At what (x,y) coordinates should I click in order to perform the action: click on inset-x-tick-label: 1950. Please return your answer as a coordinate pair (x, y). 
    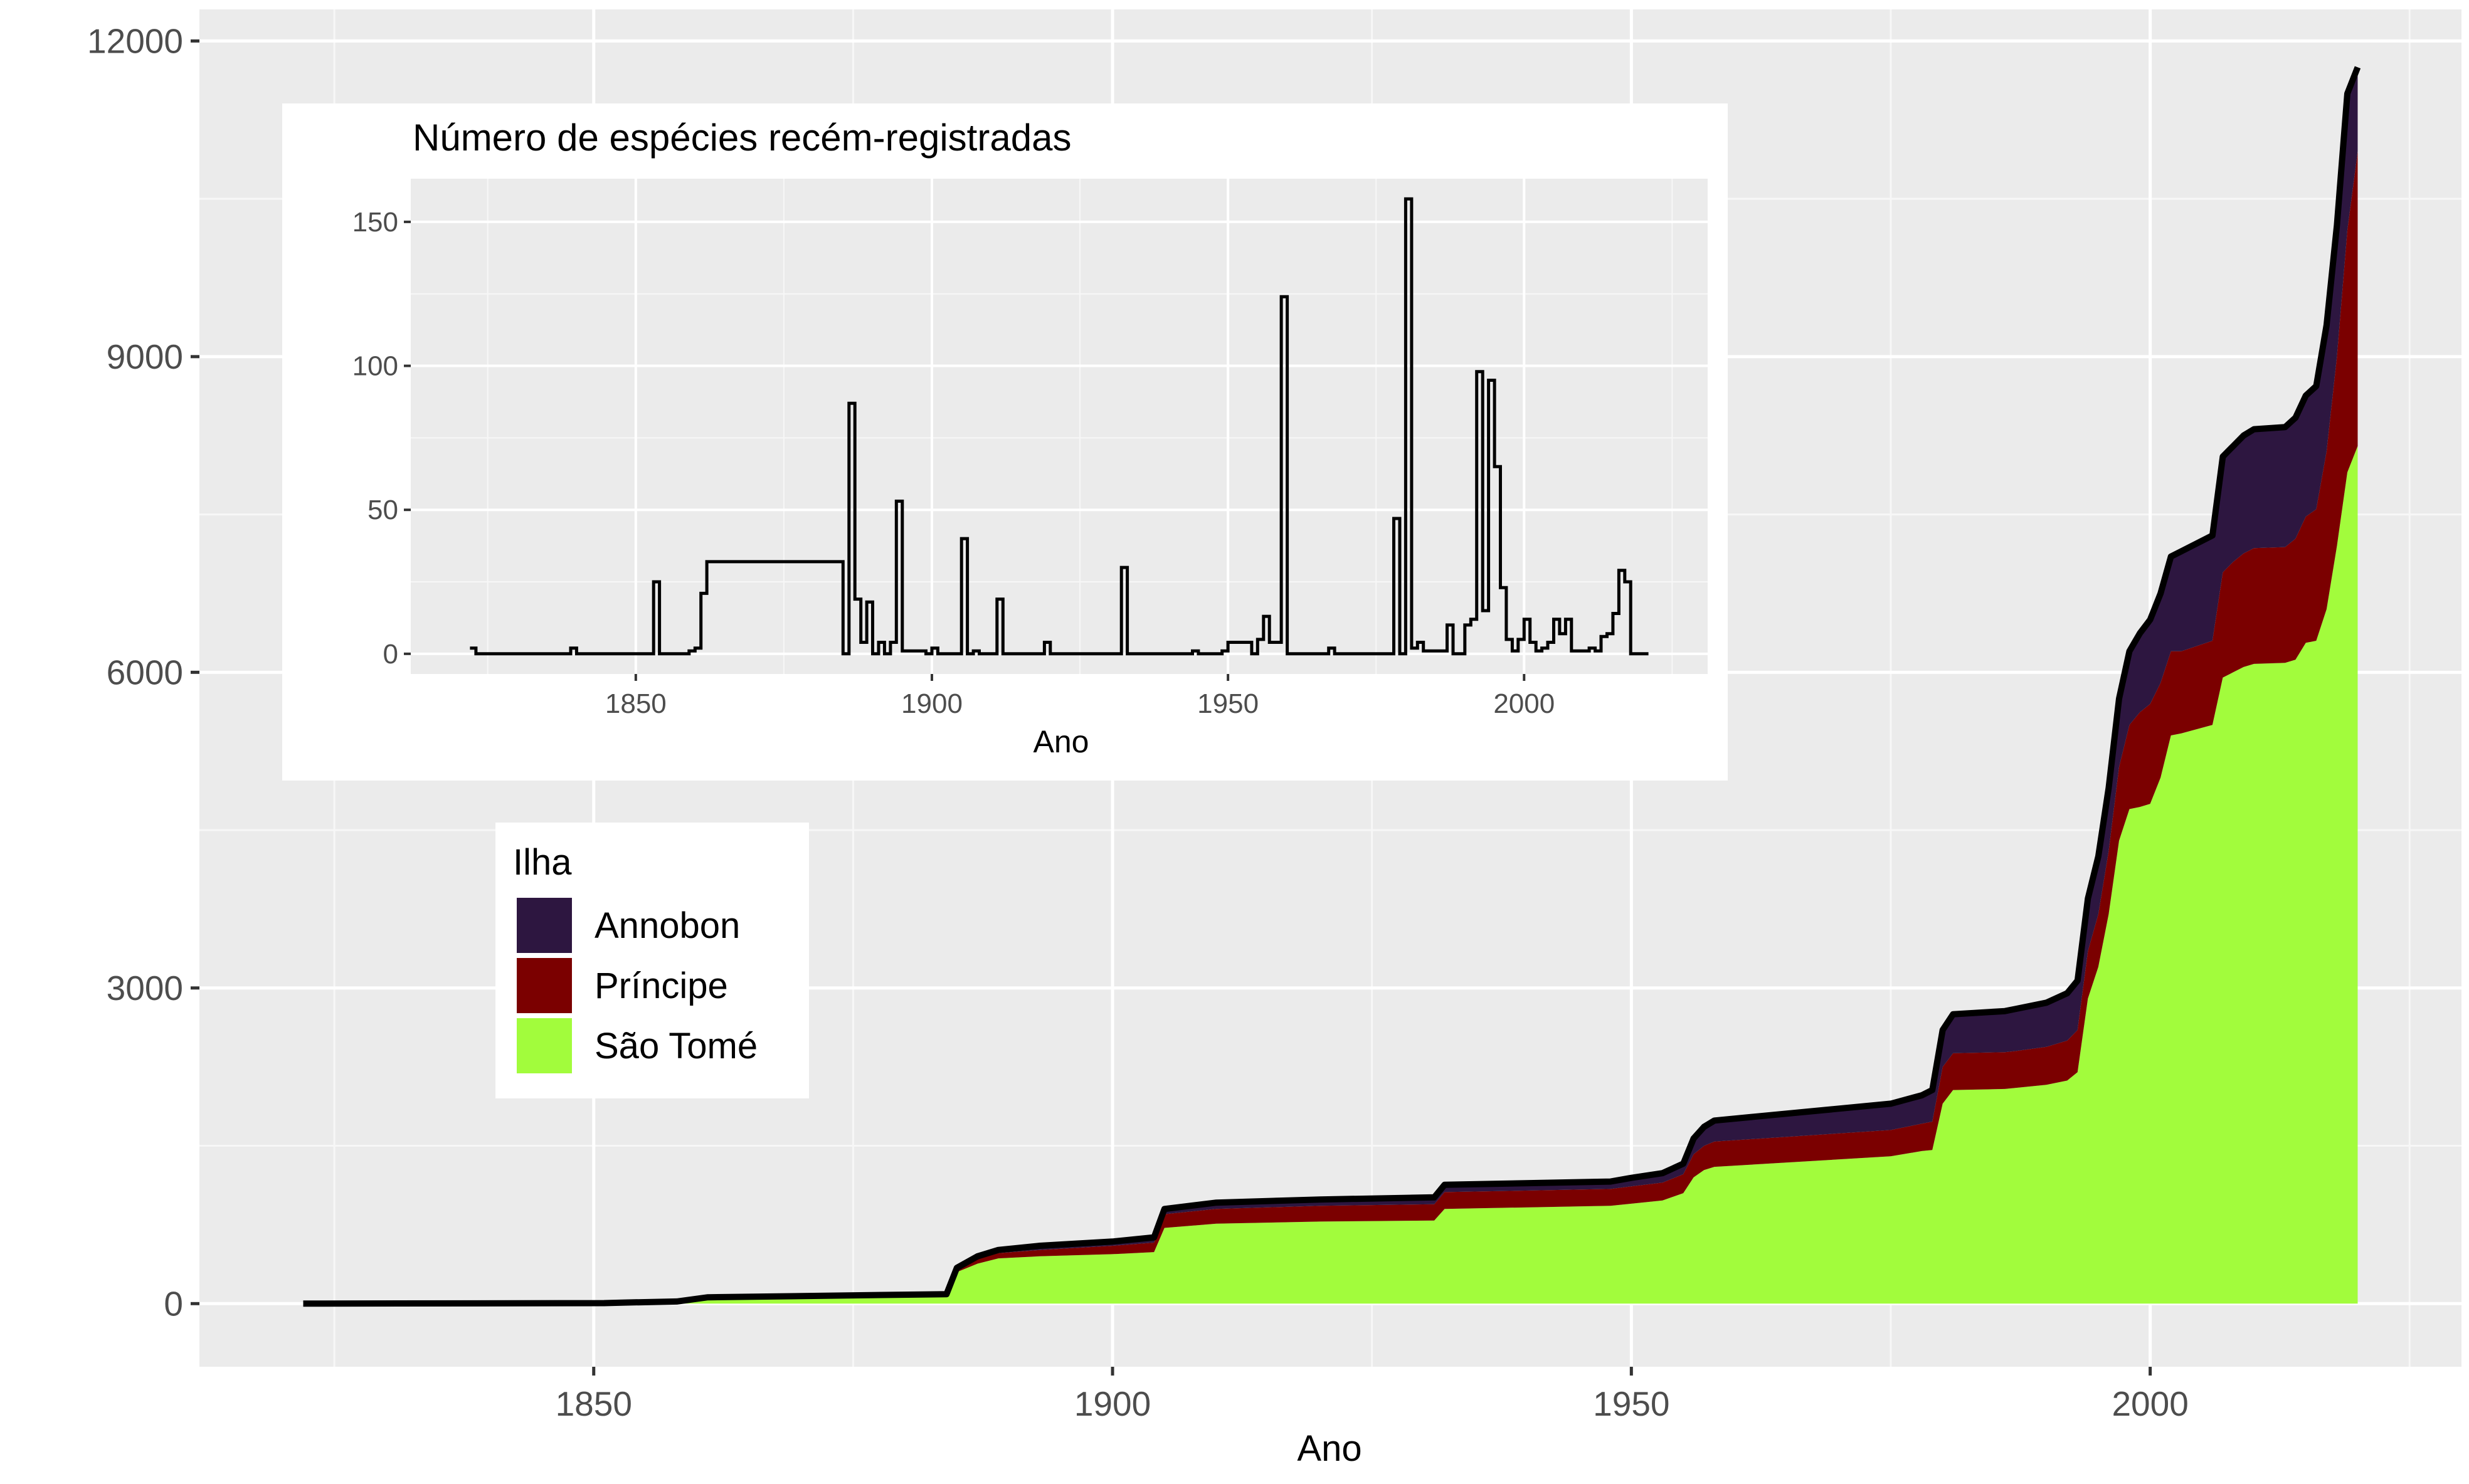
    Looking at the image, I should click on (1228, 703).